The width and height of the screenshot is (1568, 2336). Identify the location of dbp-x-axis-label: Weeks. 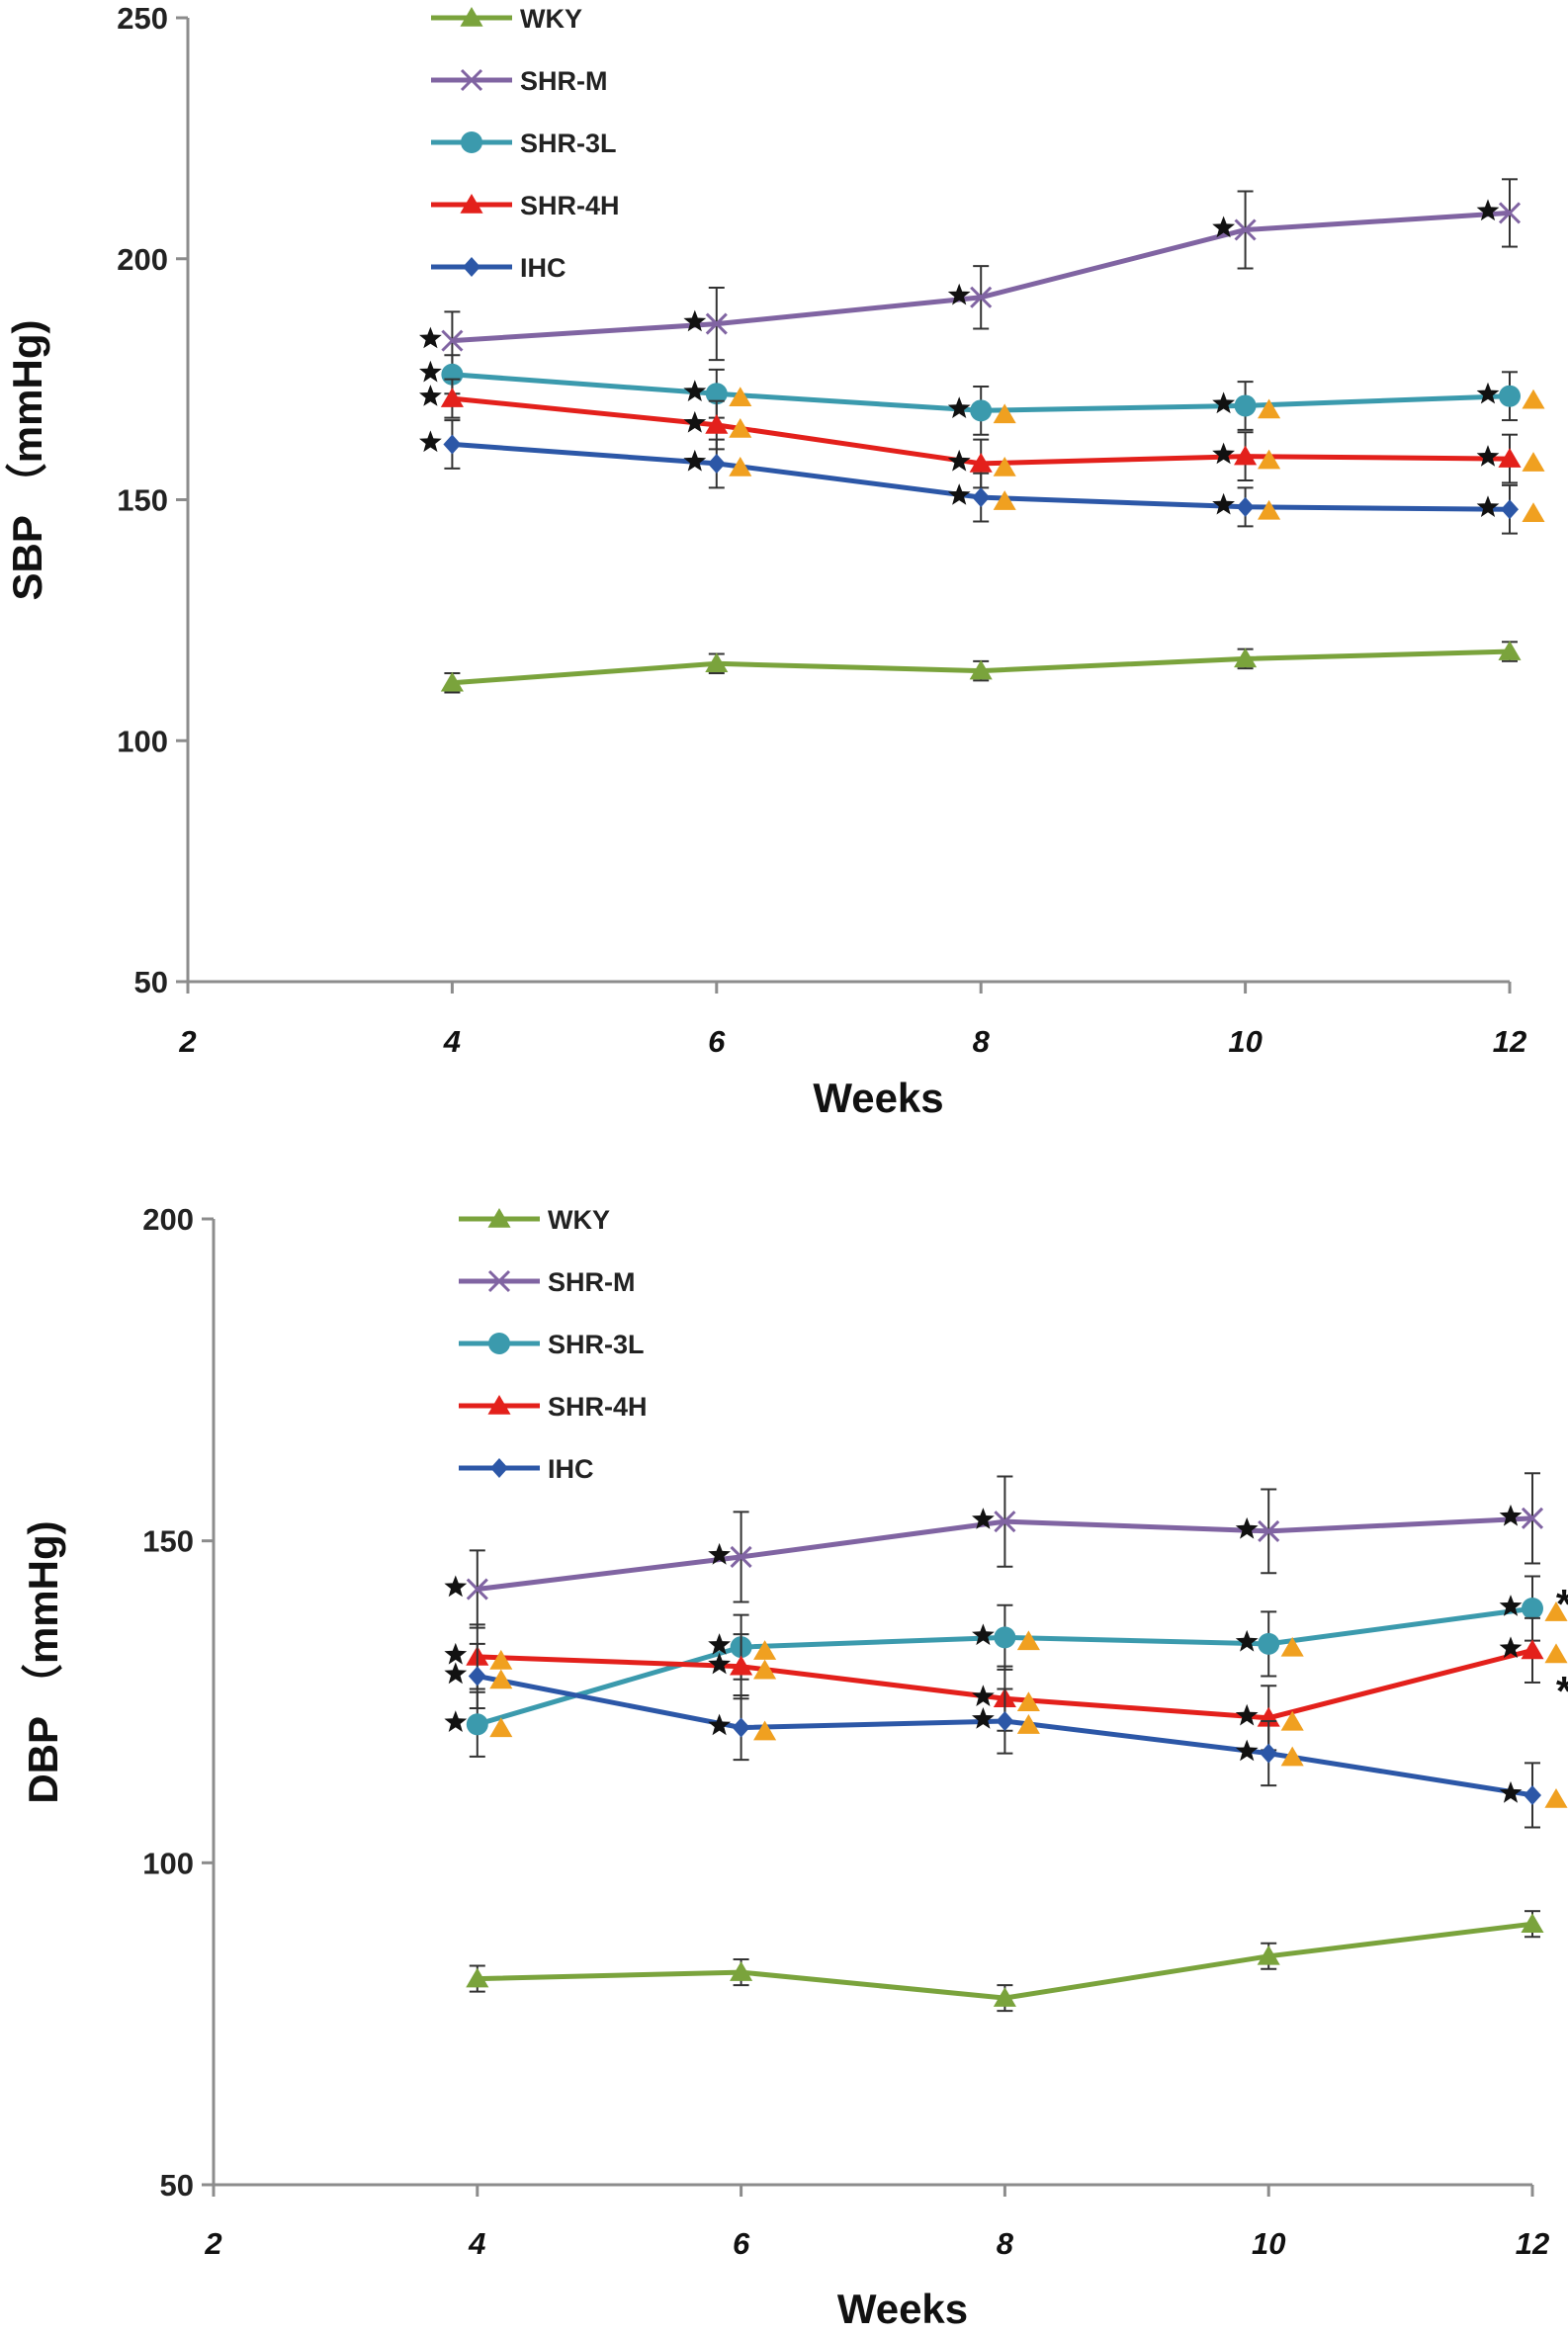
(903, 2309).